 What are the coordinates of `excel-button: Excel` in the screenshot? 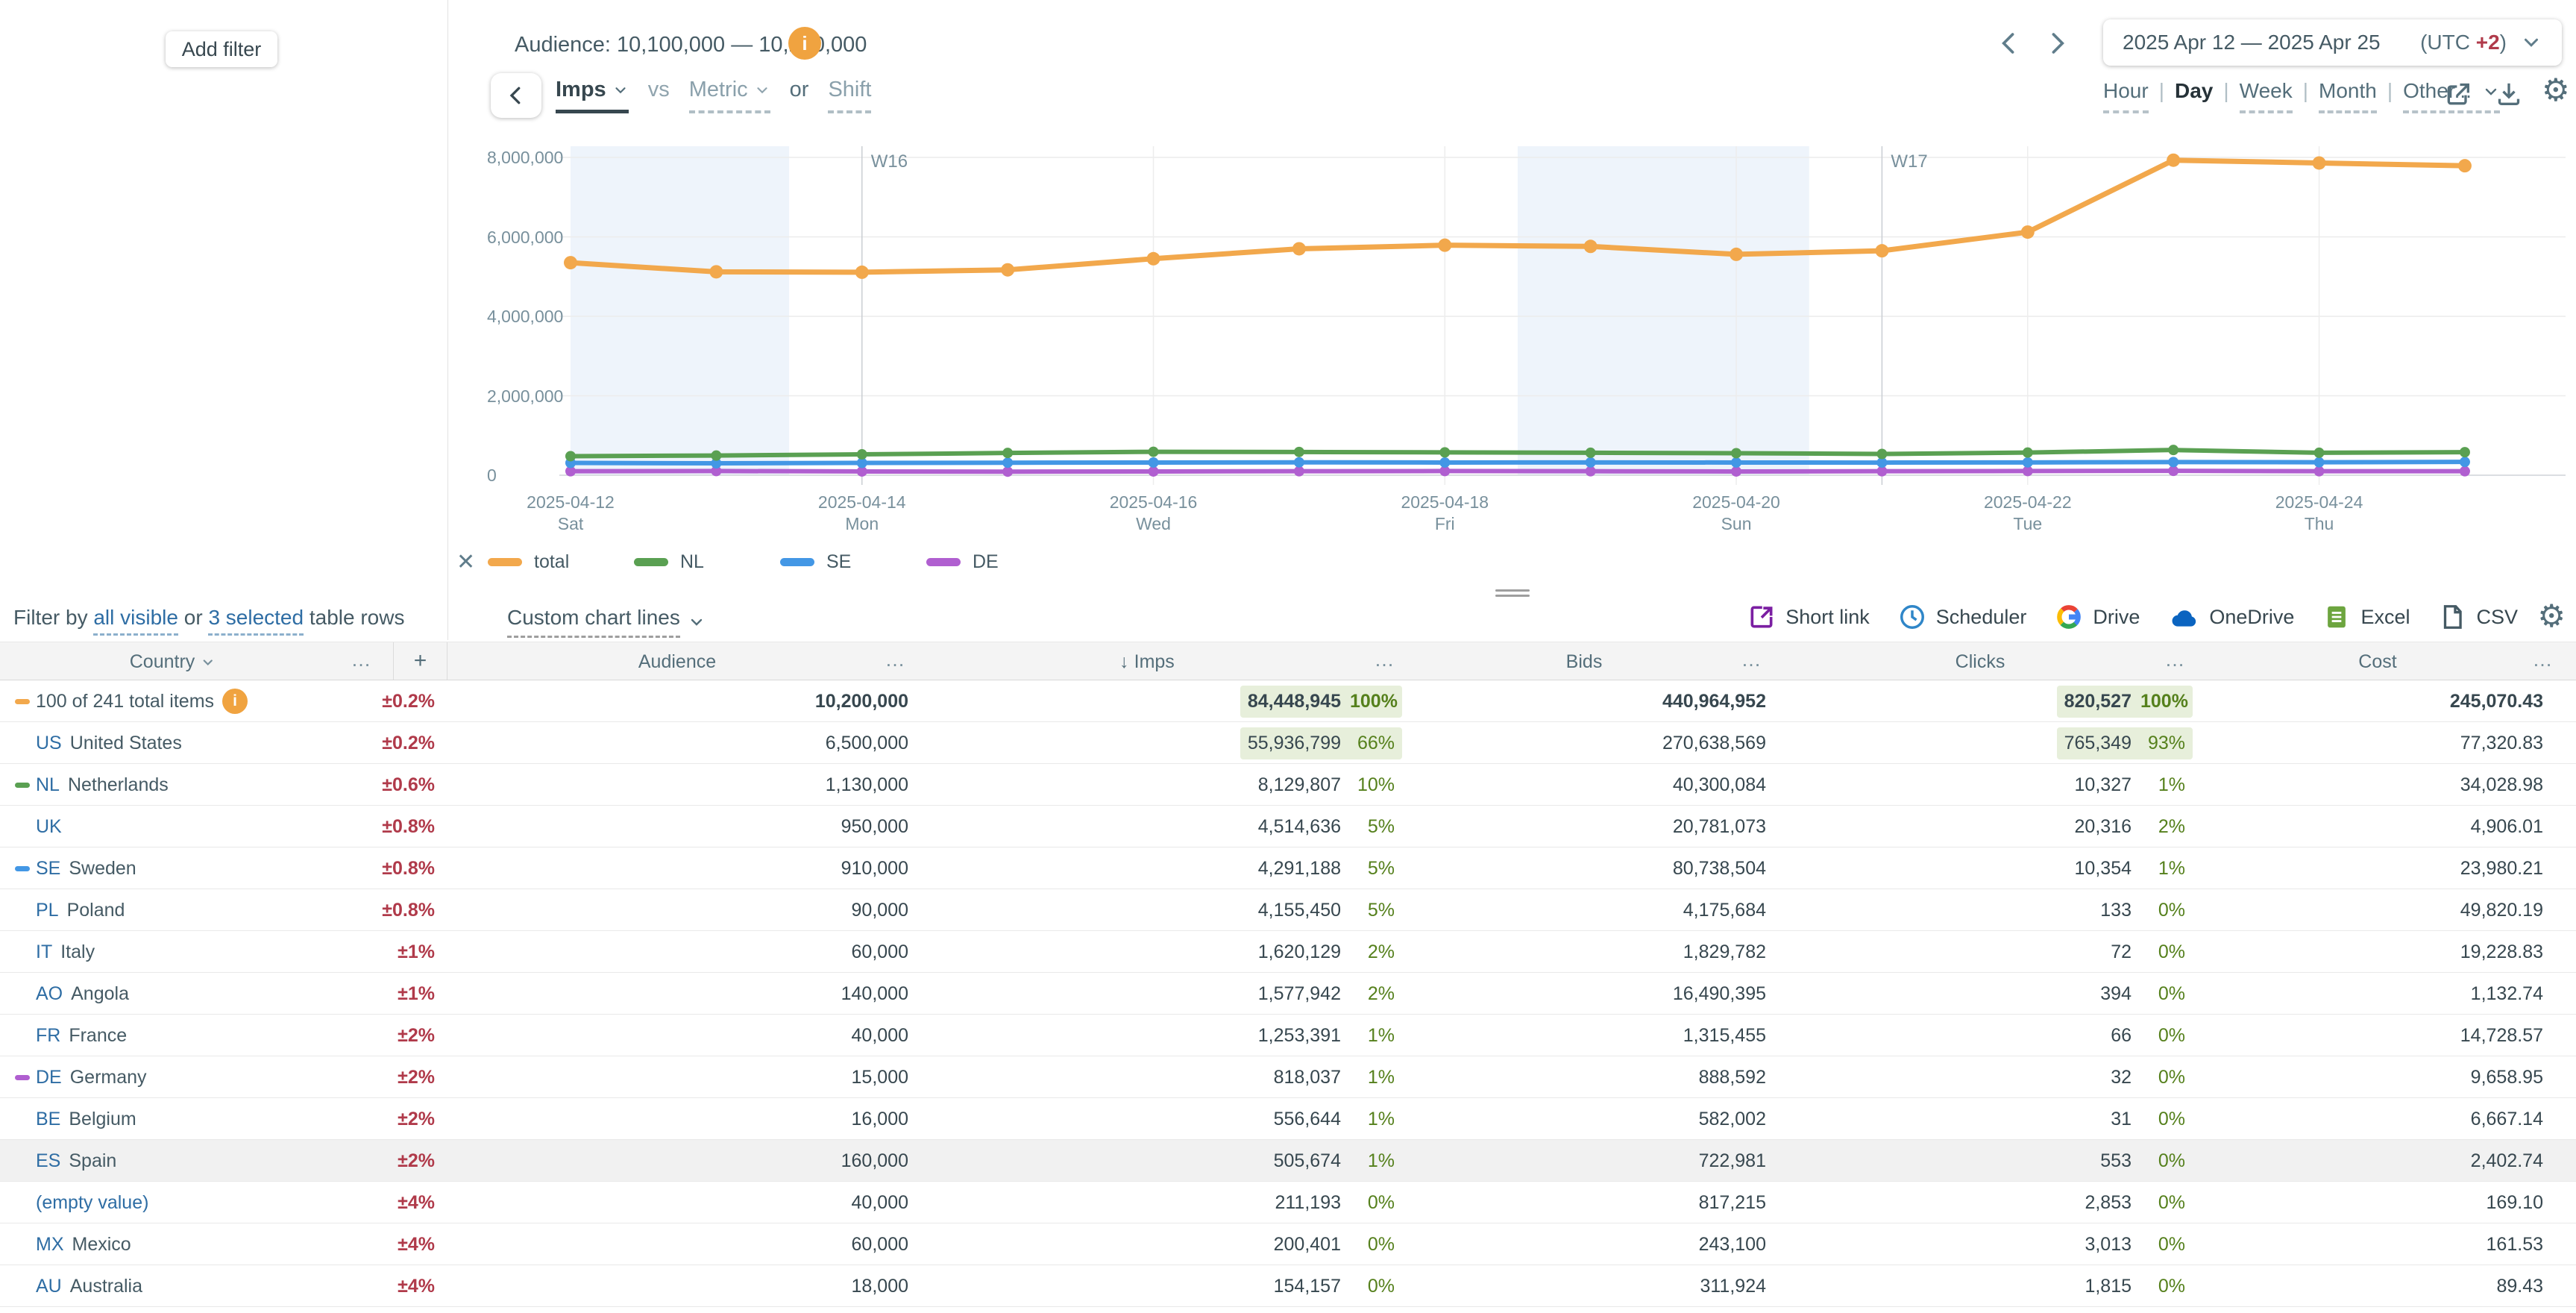 It's located at (2366, 617).